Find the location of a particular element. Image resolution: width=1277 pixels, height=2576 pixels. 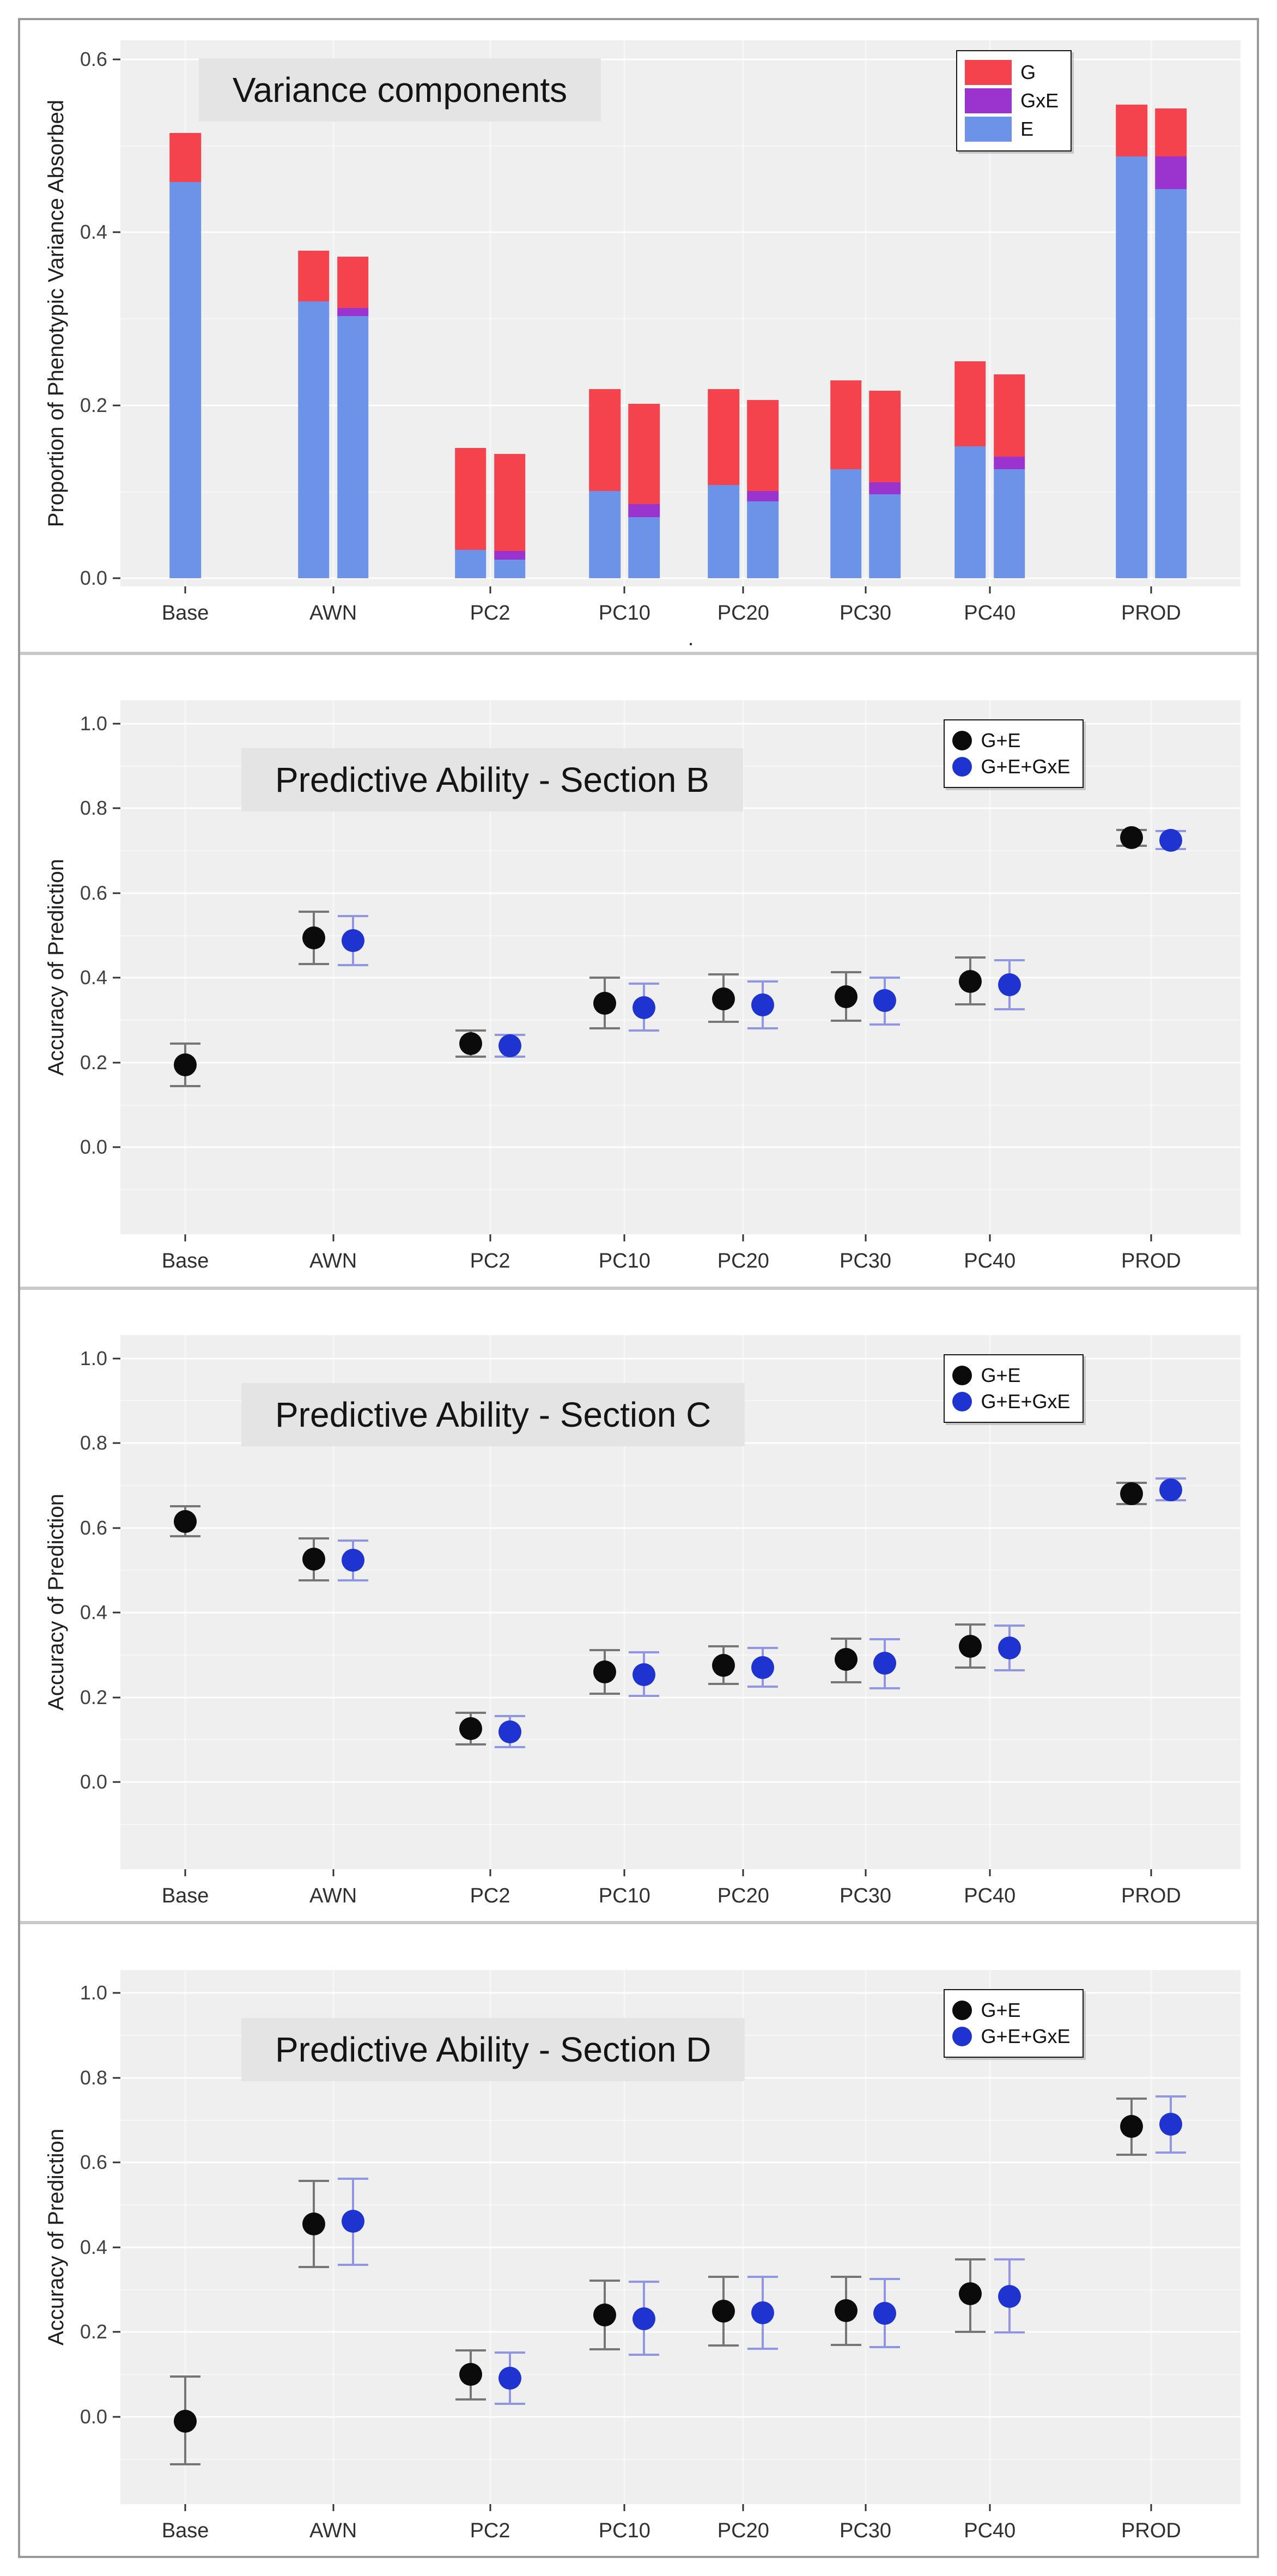

x-tick-label: PC2 is located at coordinates (490, 614).